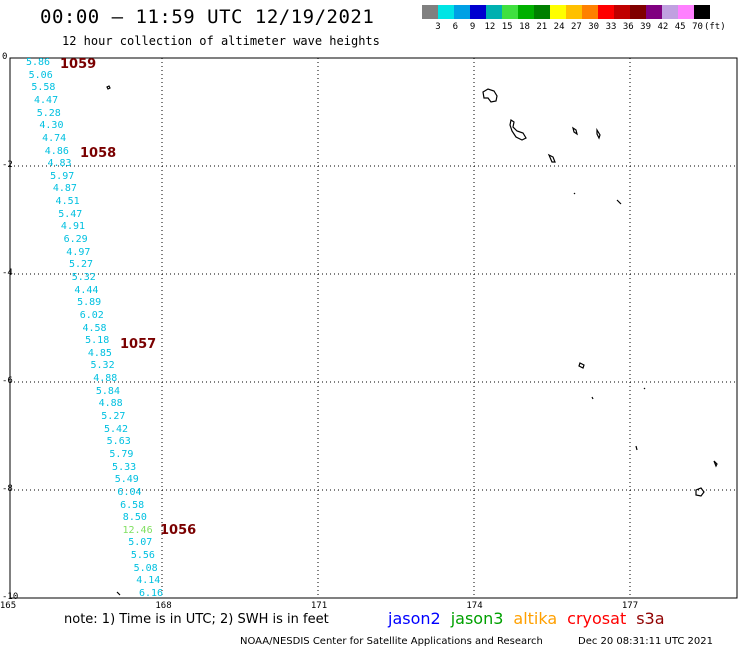 The height and width of the screenshot is (650, 740). I want to click on scale-label: 70, so click(697, 27).